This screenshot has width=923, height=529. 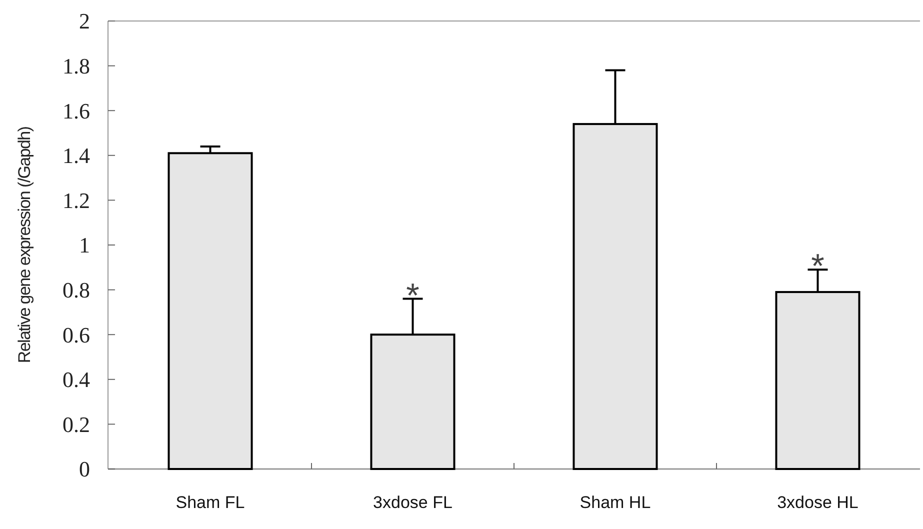 I want to click on y-tick-label: 0.4, so click(x=76, y=379).